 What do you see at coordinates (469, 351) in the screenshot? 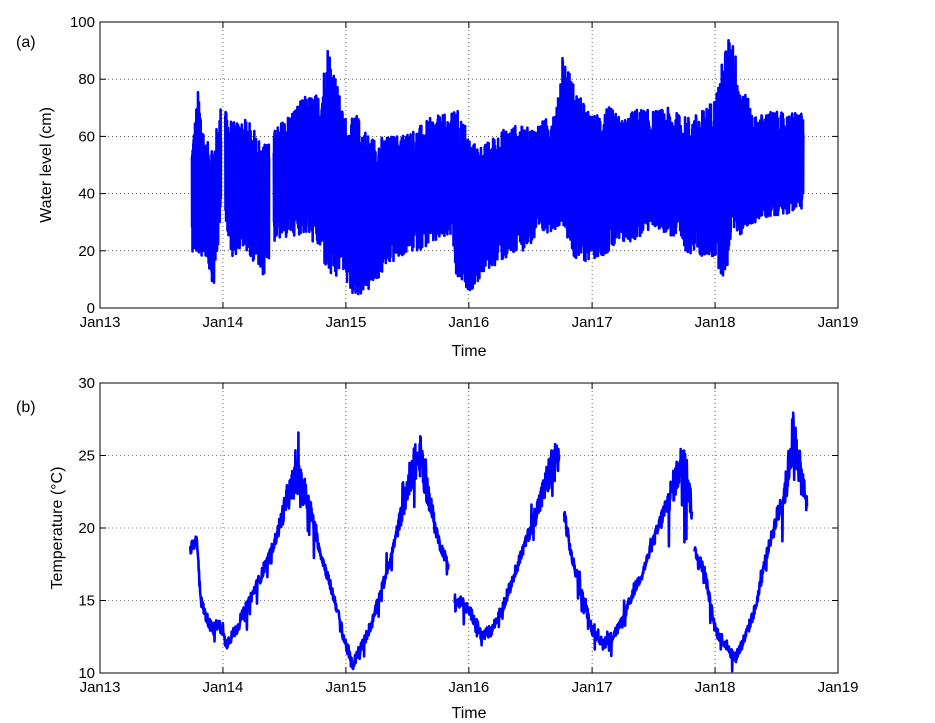
I see `water-level-x-axis-label: Time` at bounding box center [469, 351].